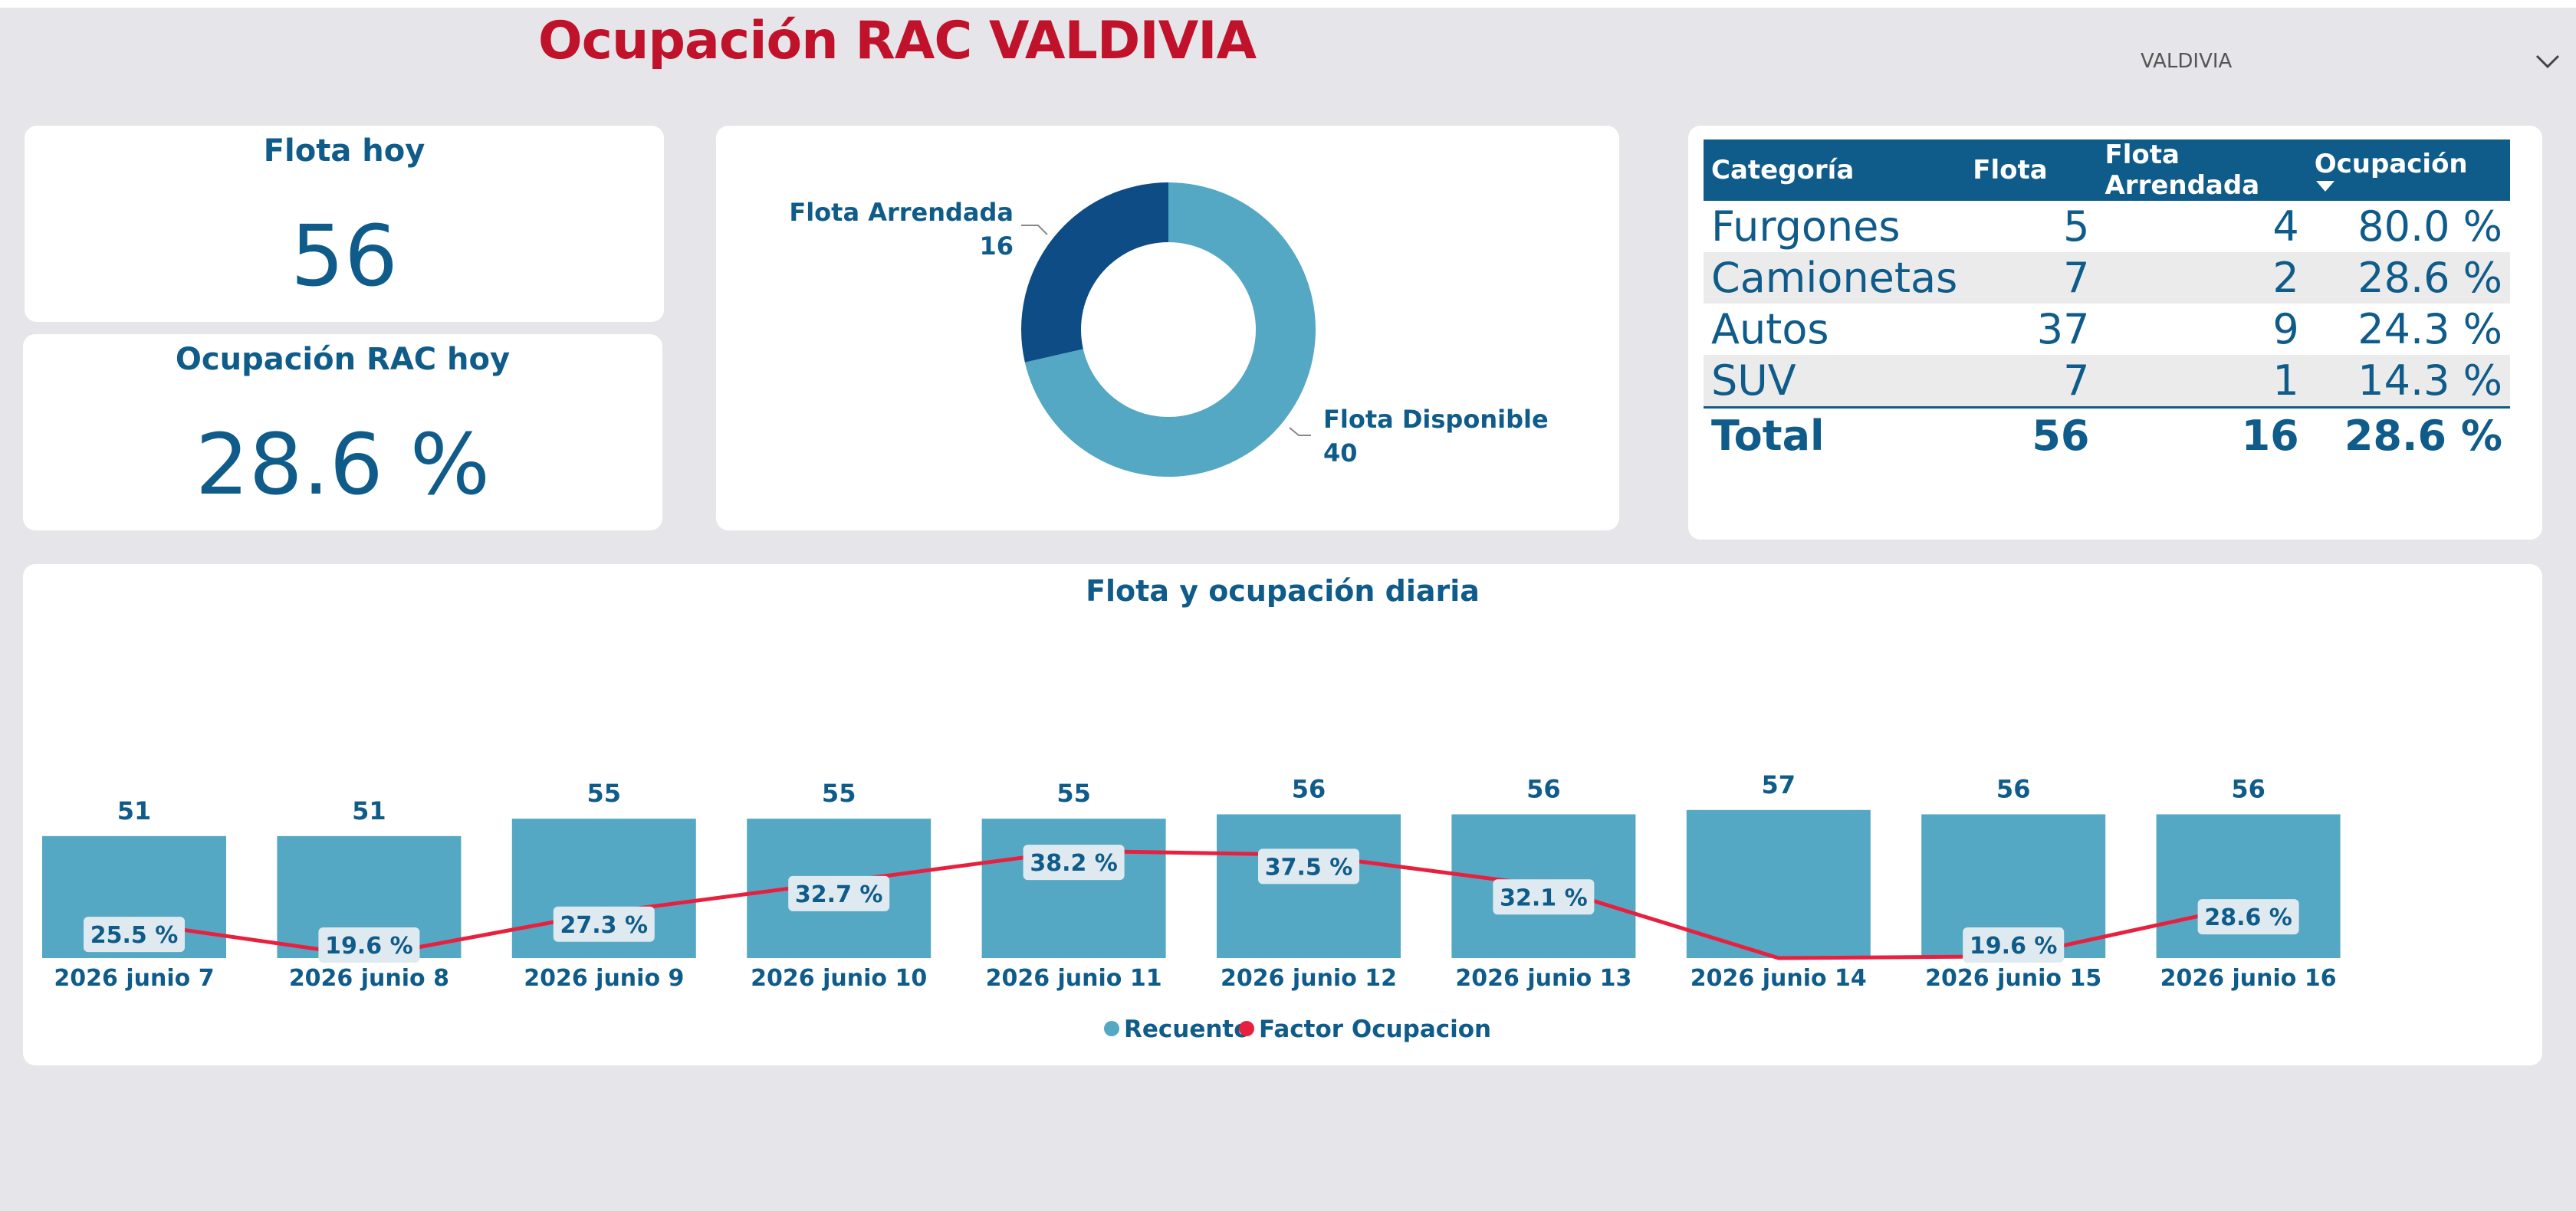 This screenshot has height=1211, width=2576. I want to click on table-row: Camionetas 7 2 28.6 %, so click(2107, 278).